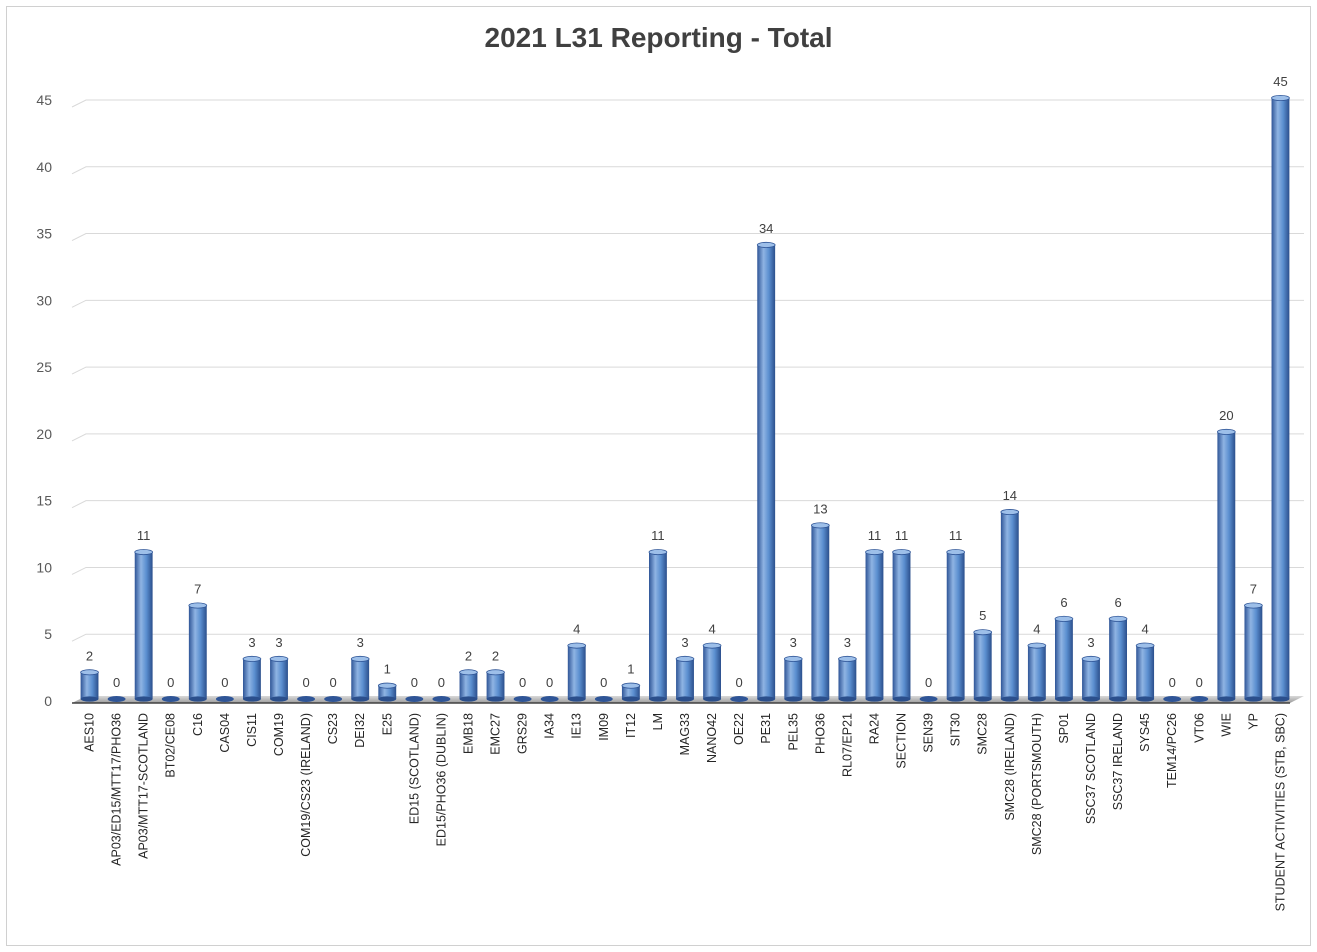 The height and width of the screenshot is (952, 1317). Describe the element at coordinates (631, 725) in the screenshot. I see `category-label: IT12` at that location.